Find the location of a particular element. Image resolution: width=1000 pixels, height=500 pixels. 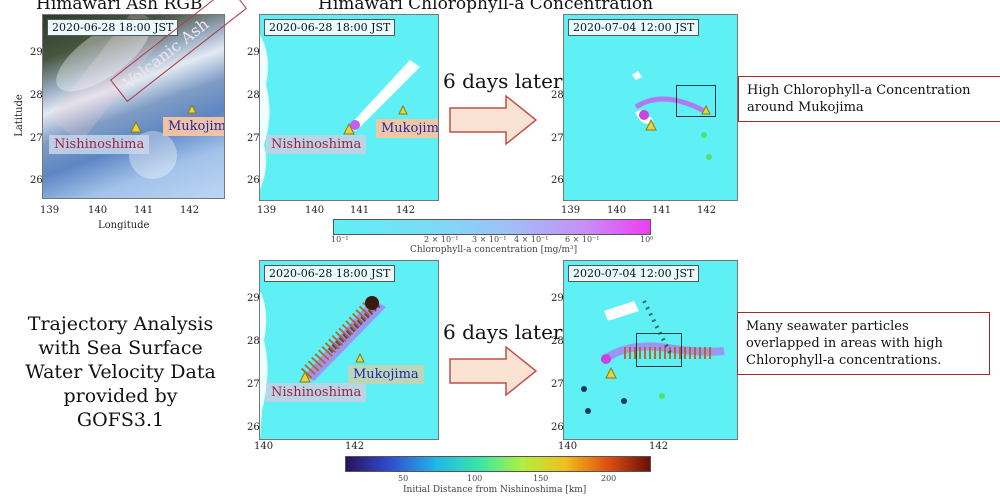

distance-colorbar-label: Initial Distance from Nishinoshima [km] is located at coordinates (495, 490).